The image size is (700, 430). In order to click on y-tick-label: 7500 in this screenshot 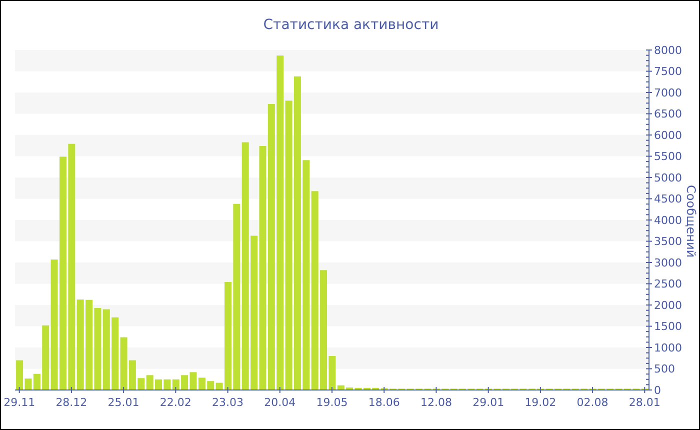, I will do `click(668, 71)`.